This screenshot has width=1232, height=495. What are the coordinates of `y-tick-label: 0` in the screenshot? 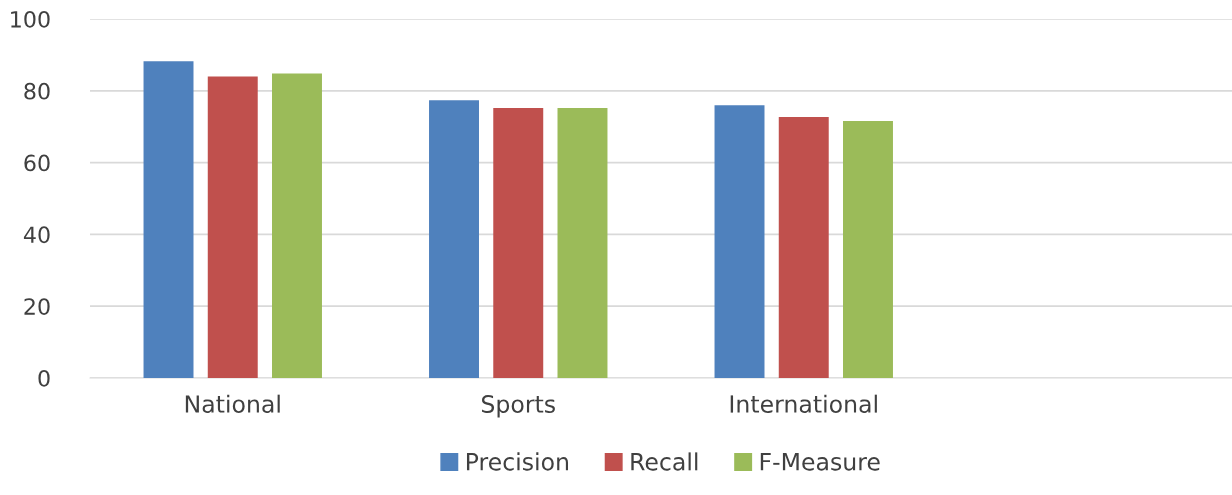 It's located at (44, 378).